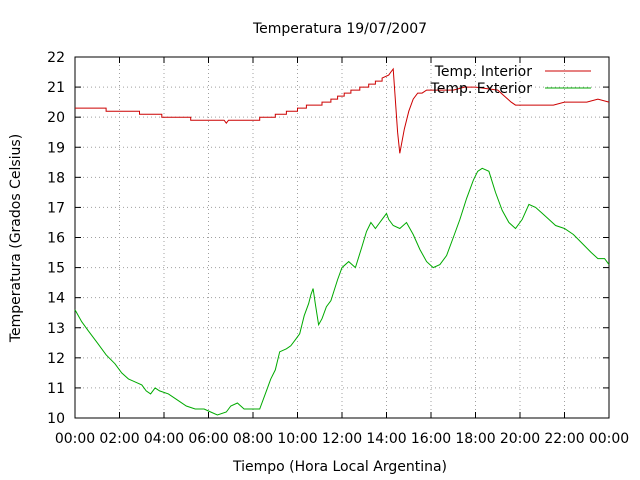  I want to click on y-tick-label: 21, so click(56, 88).